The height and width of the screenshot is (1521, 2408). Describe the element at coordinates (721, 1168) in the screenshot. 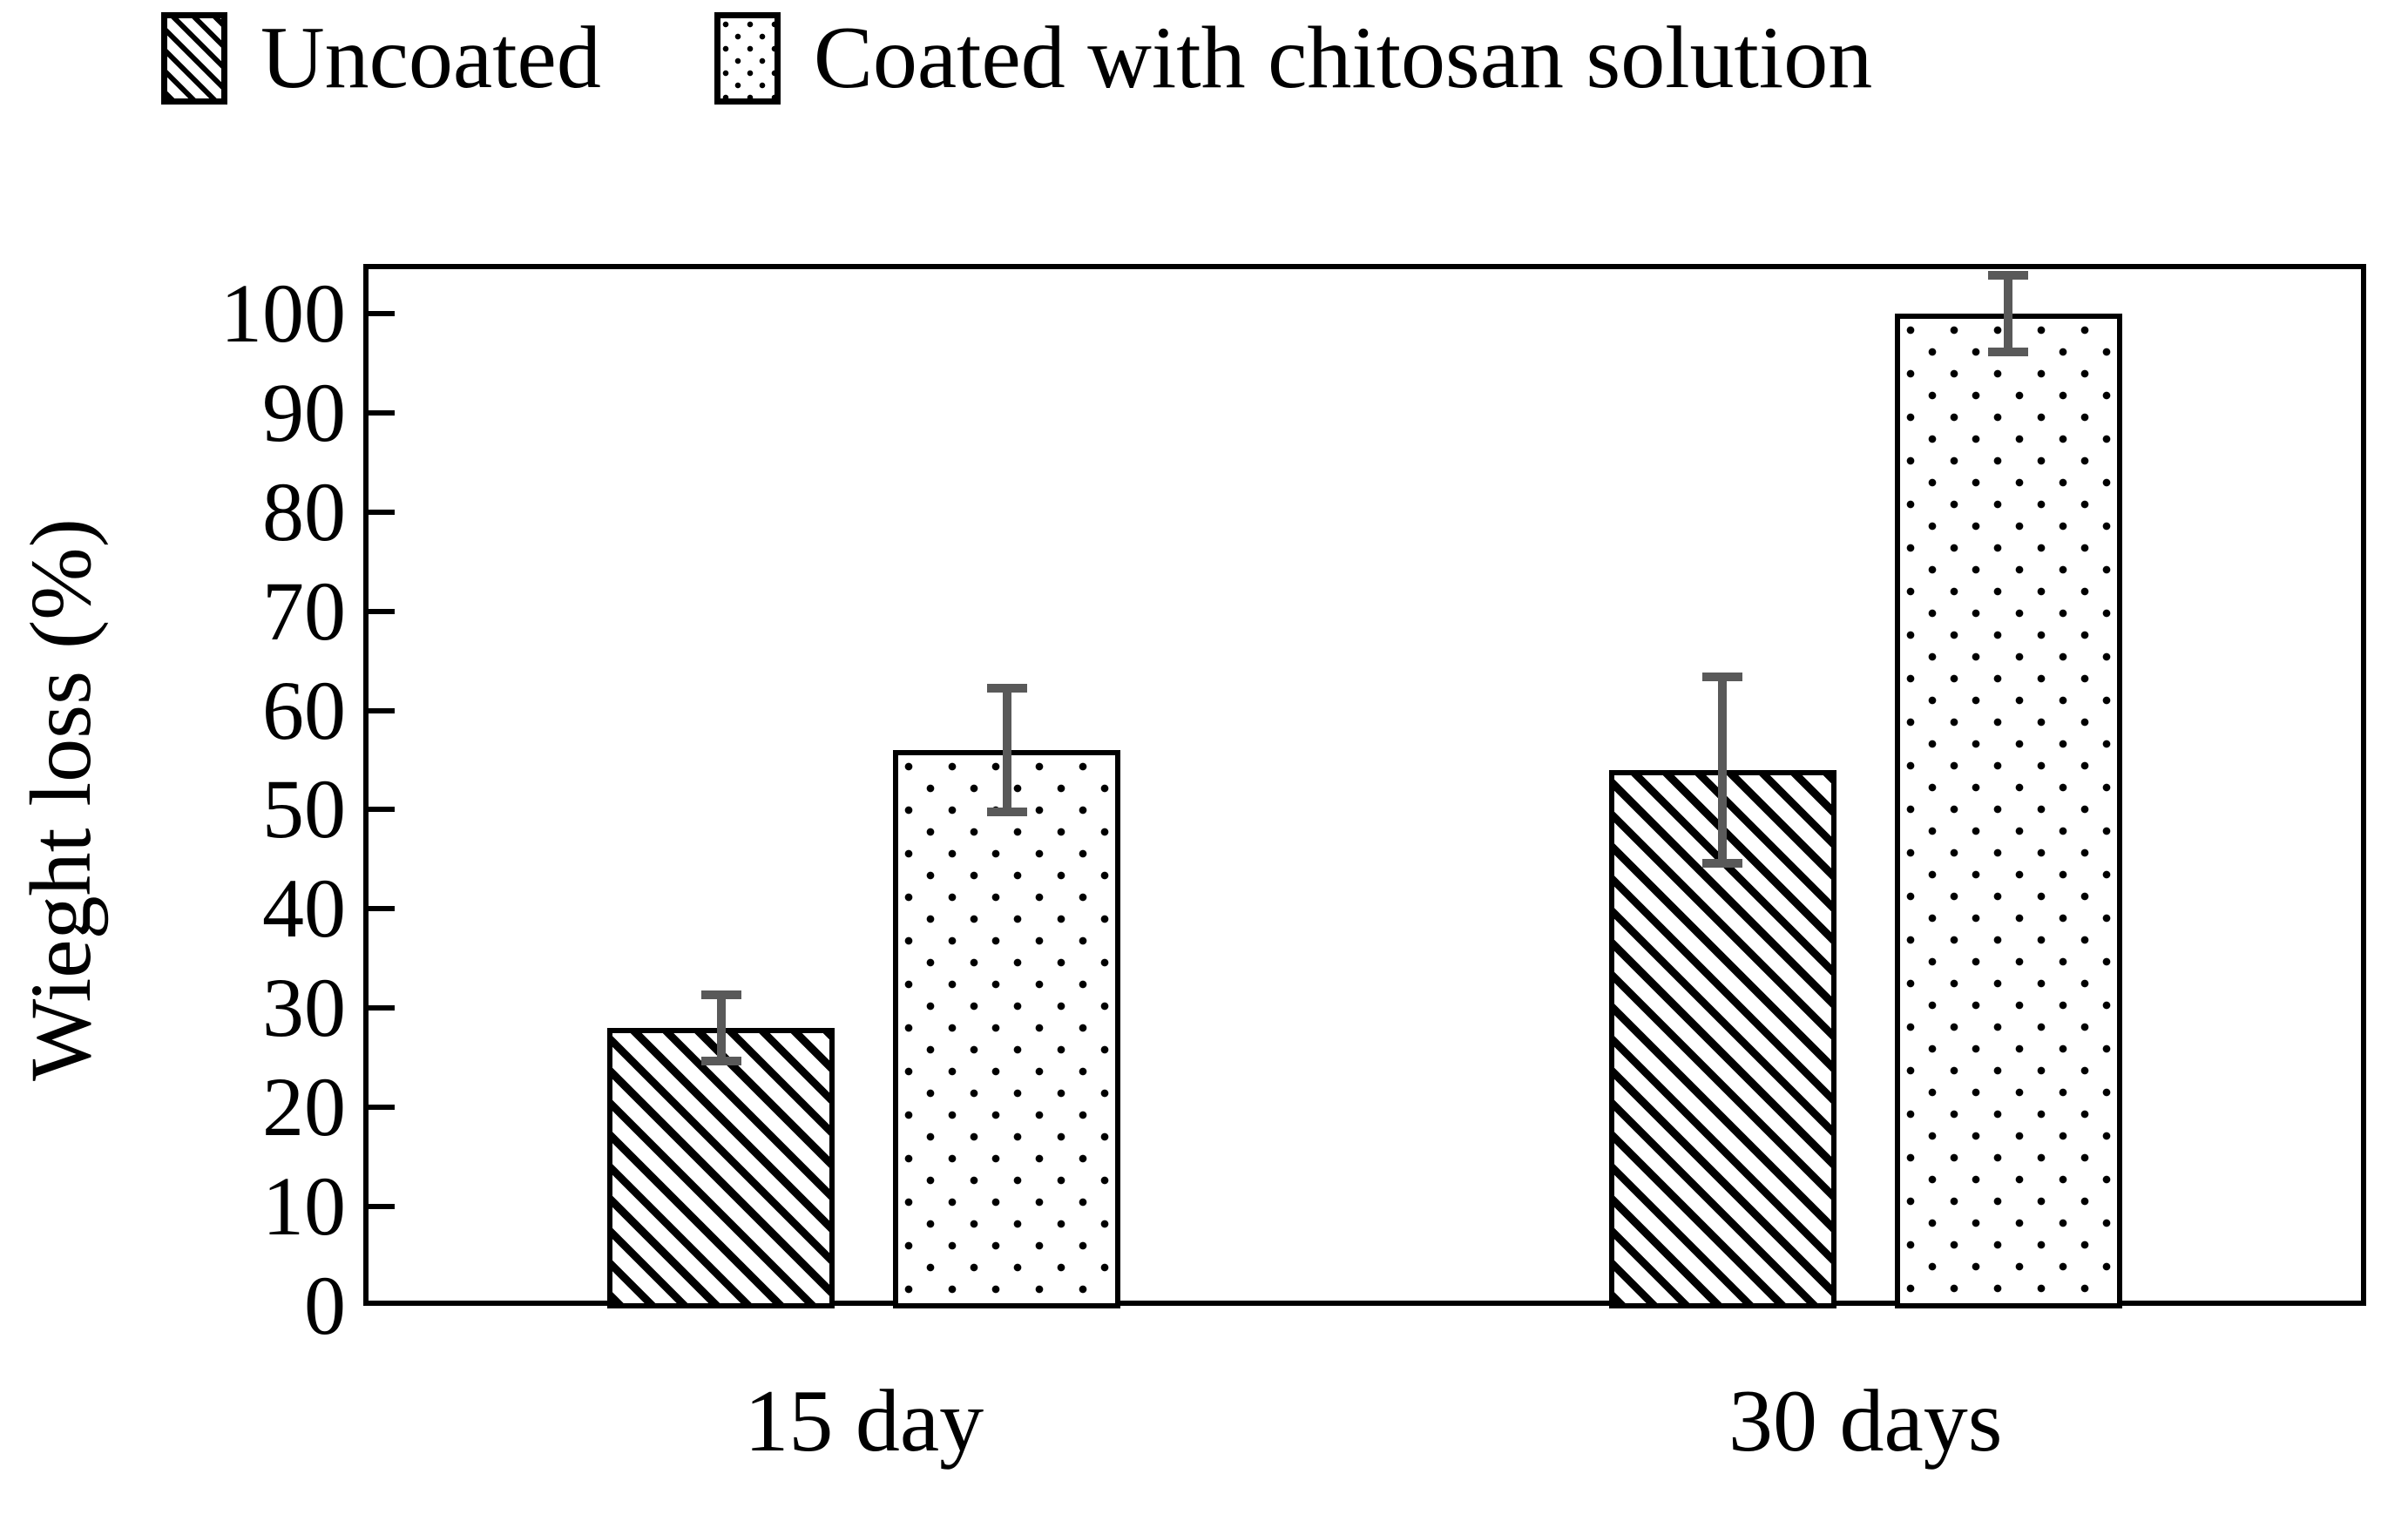

I see `bar-uncoated-15-day` at that location.